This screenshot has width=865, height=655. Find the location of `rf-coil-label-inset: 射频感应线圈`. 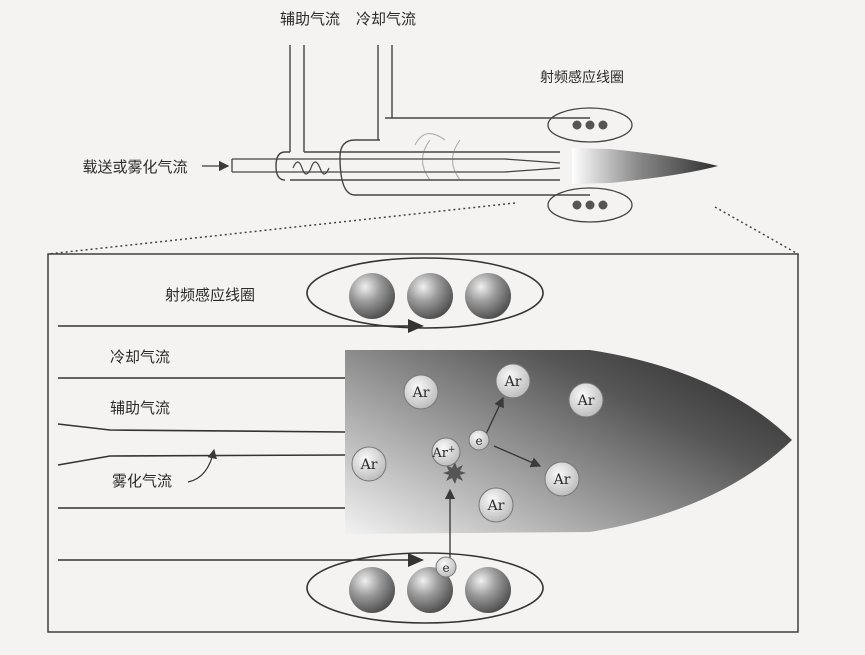

rf-coil-label-inset: 射频感应线圈 is located at coordinates (210, 295).